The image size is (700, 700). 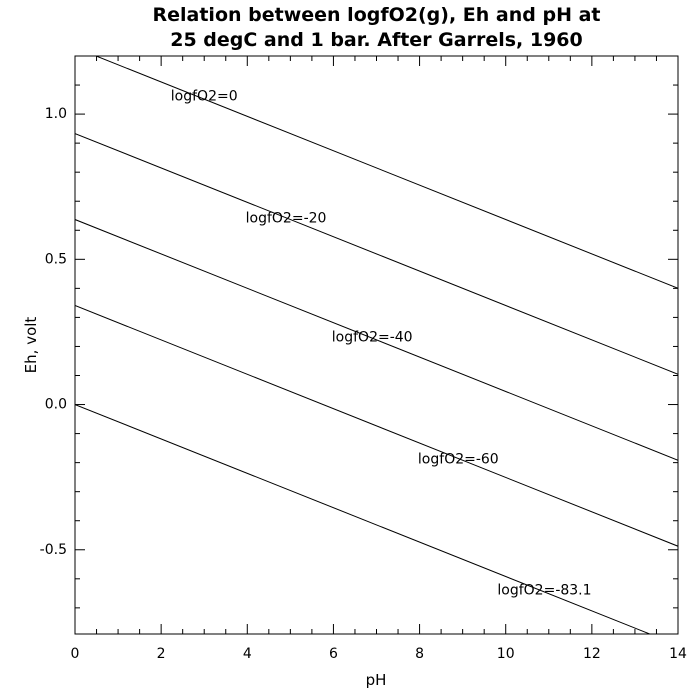 What do you see at coordinates (247, 654) in the screenshot?
I see `x-tick-label: 4` at bounding box center [247, 654].